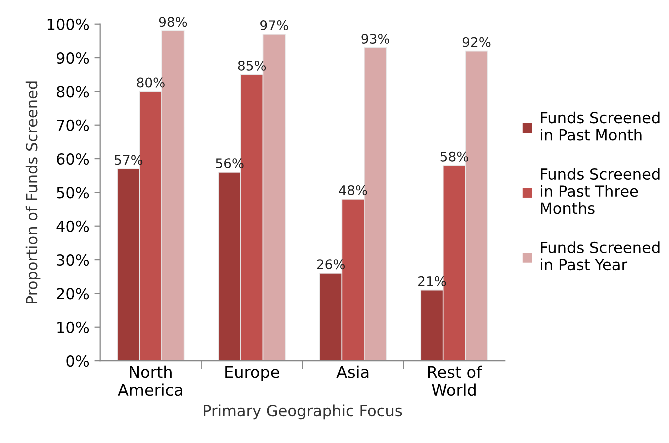 This screenshot has width=669, height=443. I want to click on y-tick-label: 80%, so click(73, 92).